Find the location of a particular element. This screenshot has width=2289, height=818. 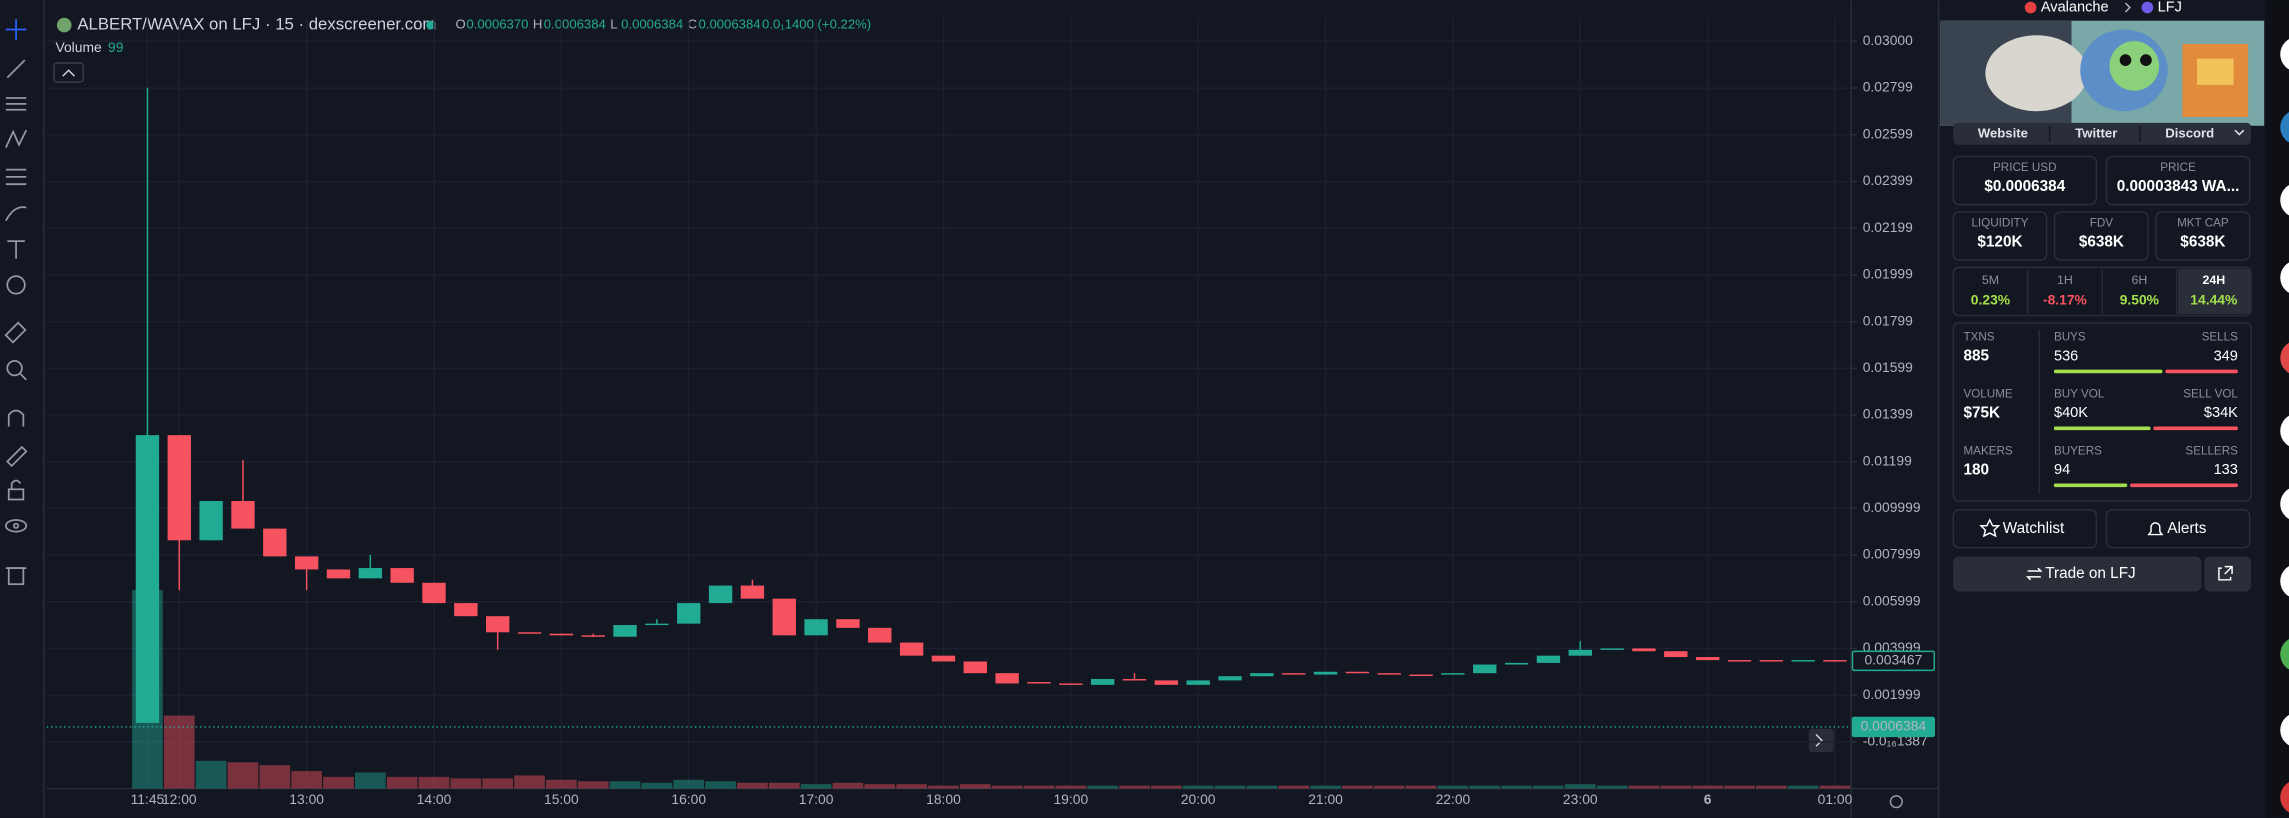

metric-value: $638K is located at coordinates (2101, 242).